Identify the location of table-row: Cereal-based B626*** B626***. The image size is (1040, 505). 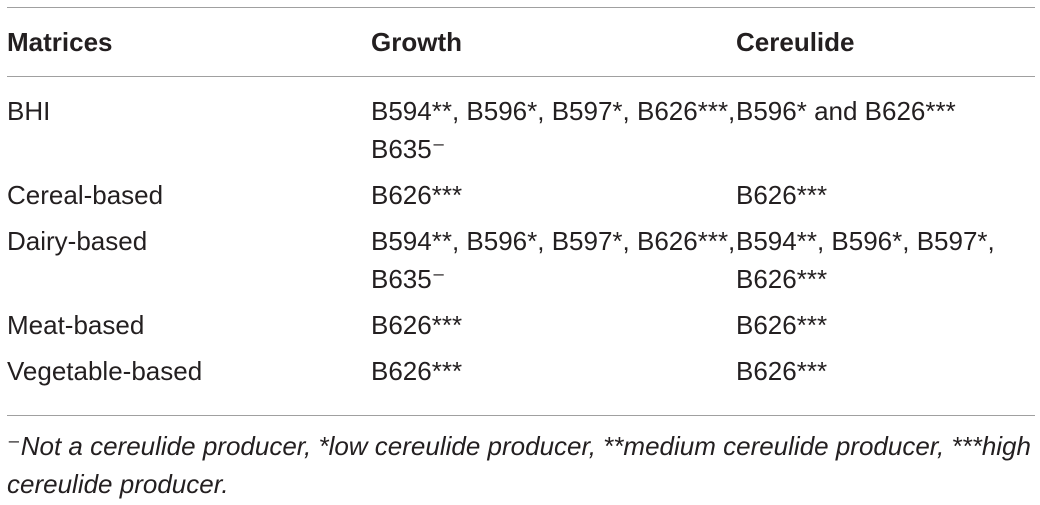
(521, 191).